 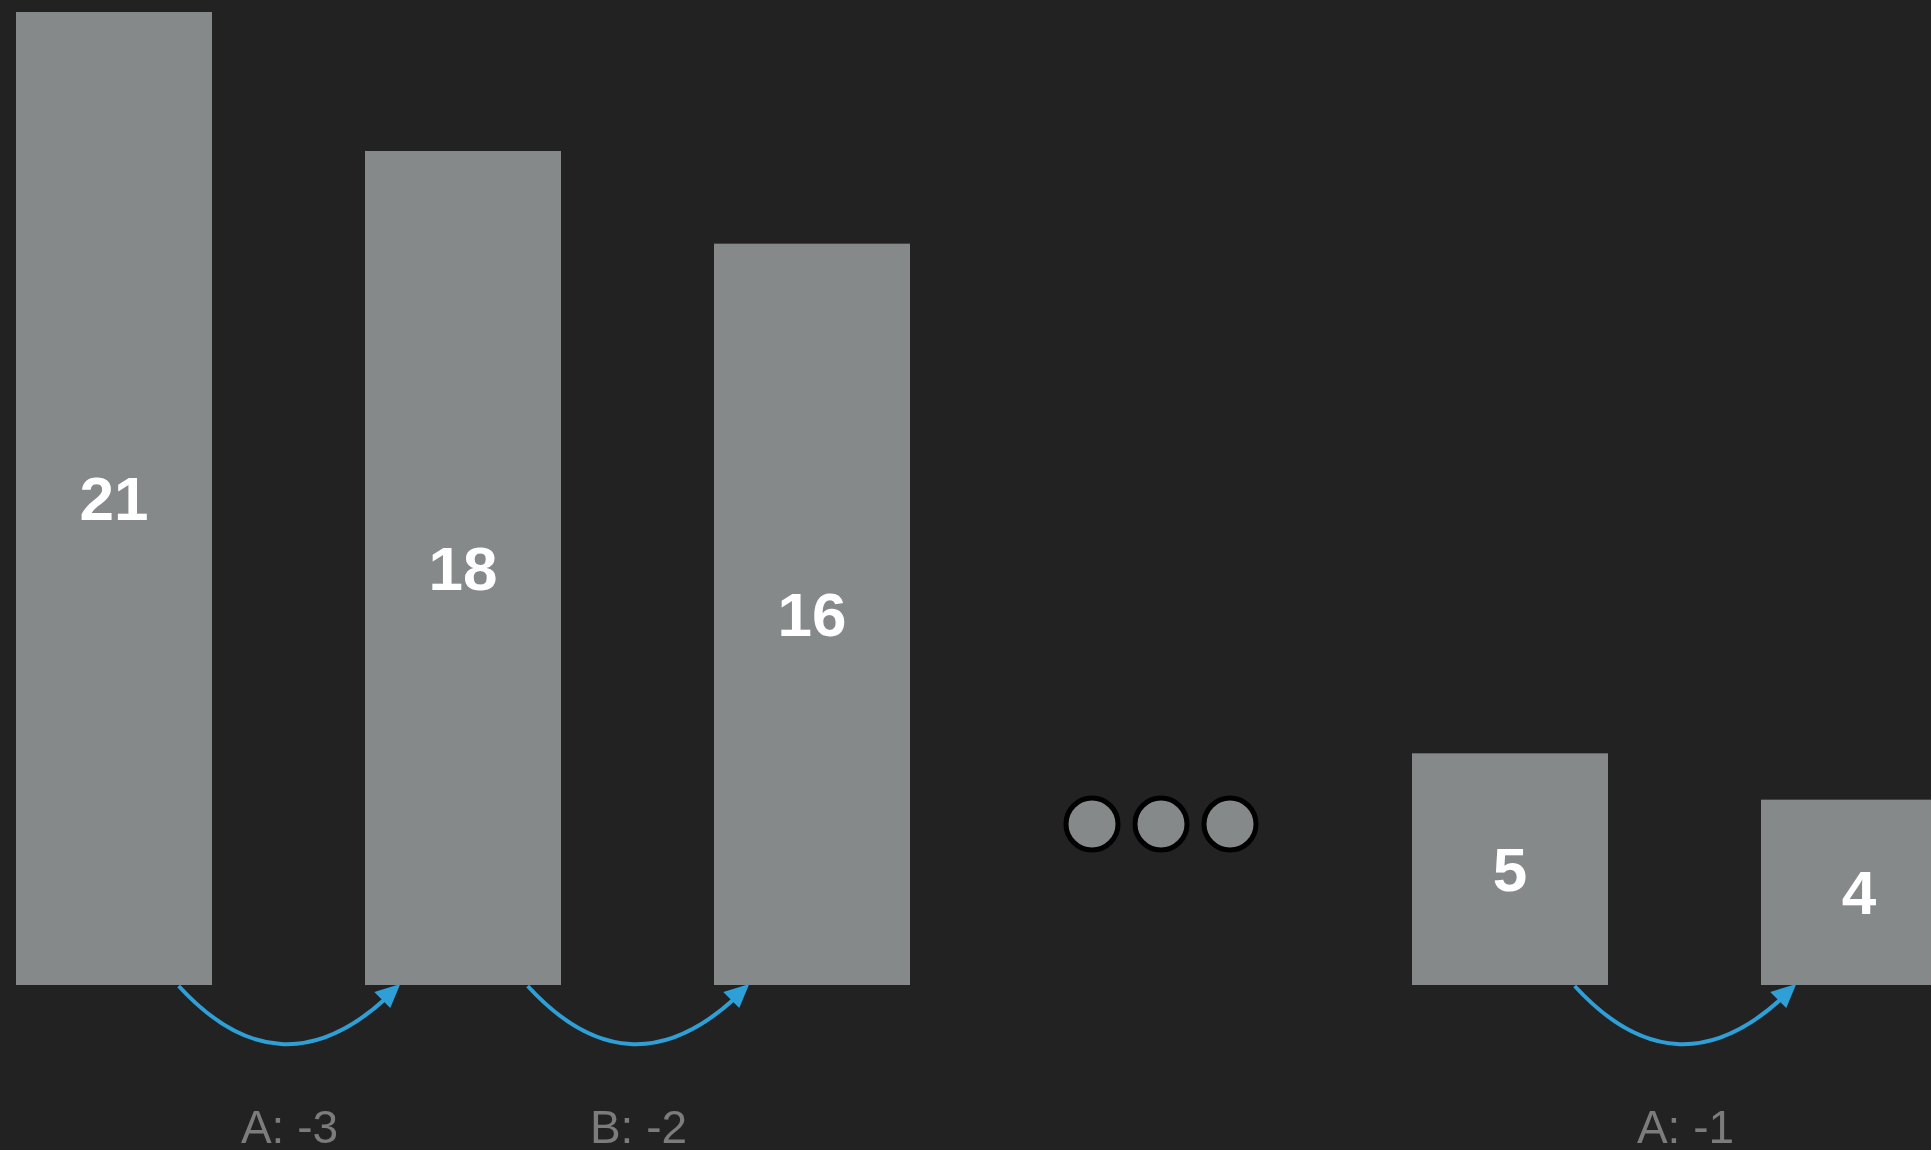 I want to click on data-label: 16, so click(x=812, y=615).